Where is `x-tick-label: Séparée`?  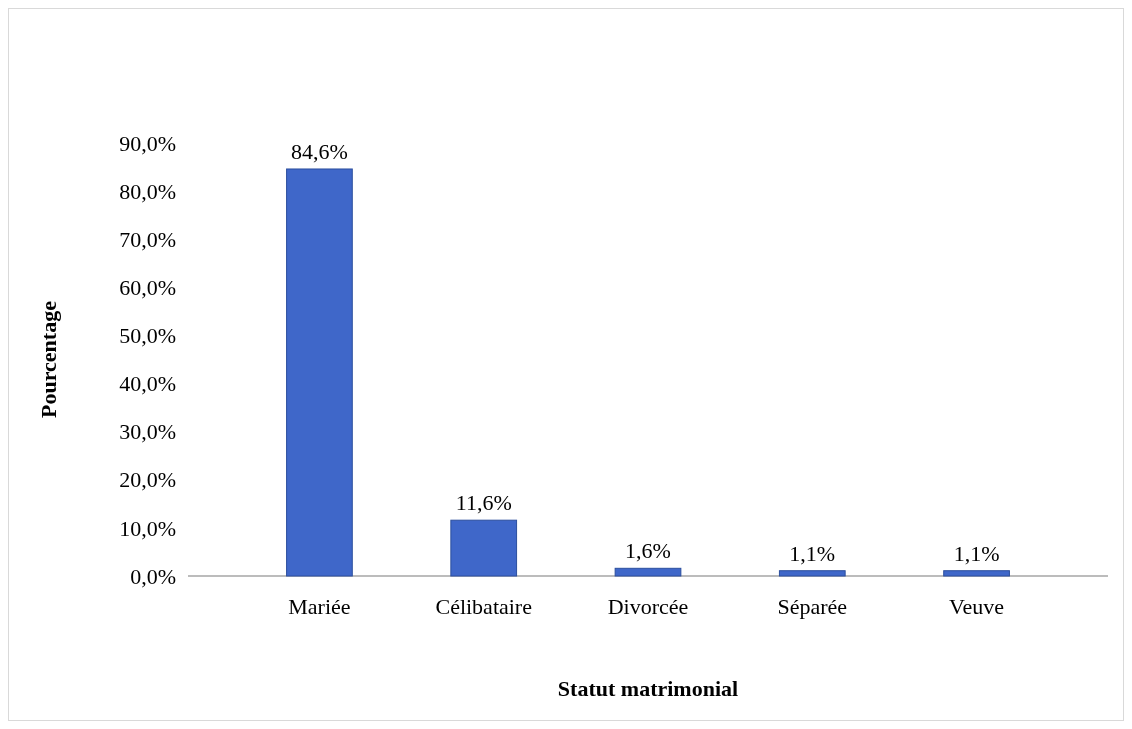 x-tick-label: Séparée is located at coordinates (812, 606).